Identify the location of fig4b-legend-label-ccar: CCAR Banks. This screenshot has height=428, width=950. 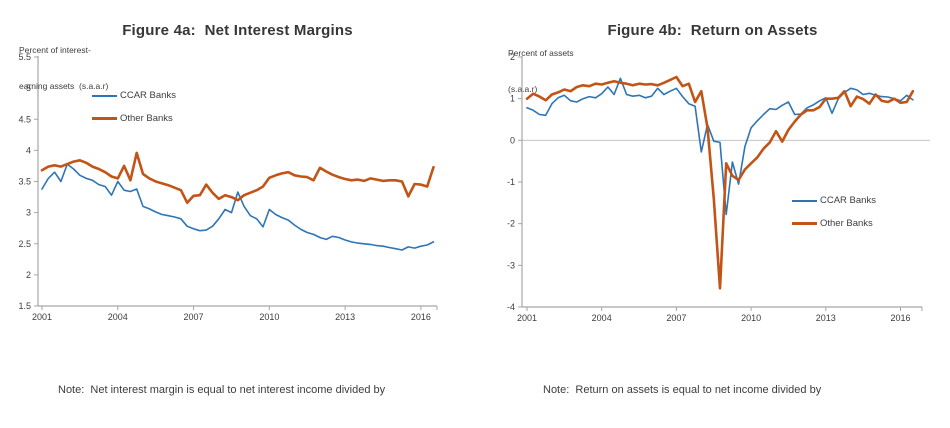
(848, 200).